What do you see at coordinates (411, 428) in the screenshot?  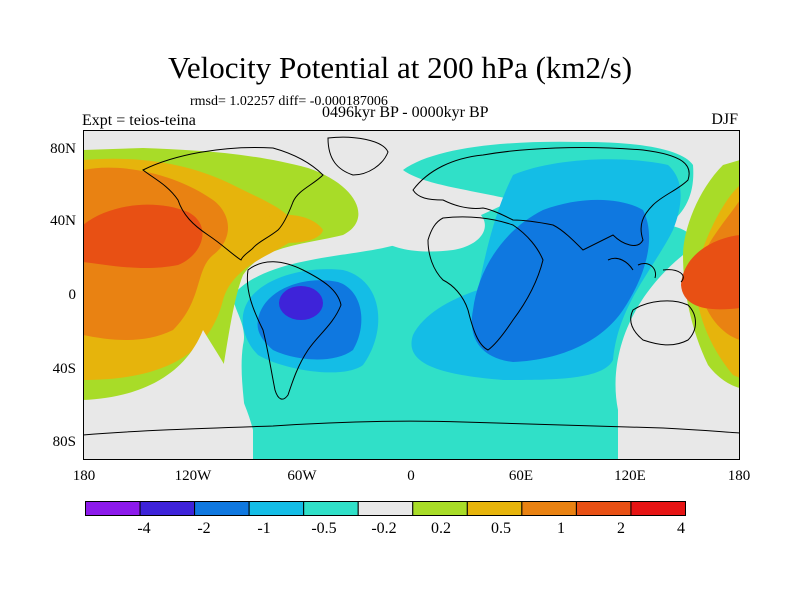 I see `coastline-antarctica` at bounding box center [411, 428].